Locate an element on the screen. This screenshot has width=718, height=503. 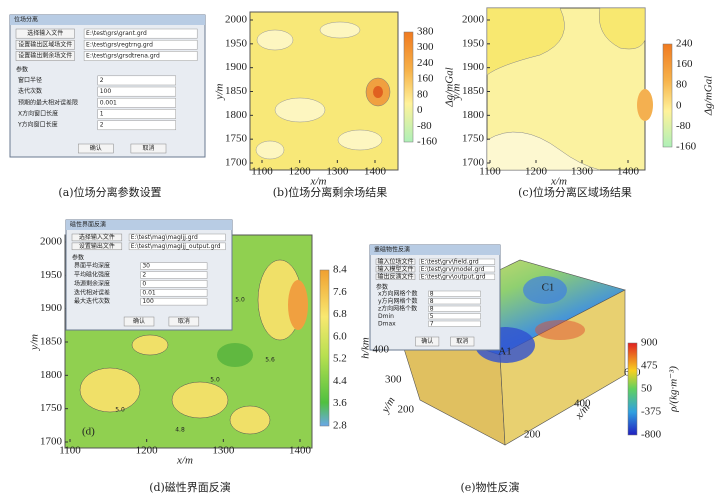
param-value: 1 is located at coordinates (102, 114).